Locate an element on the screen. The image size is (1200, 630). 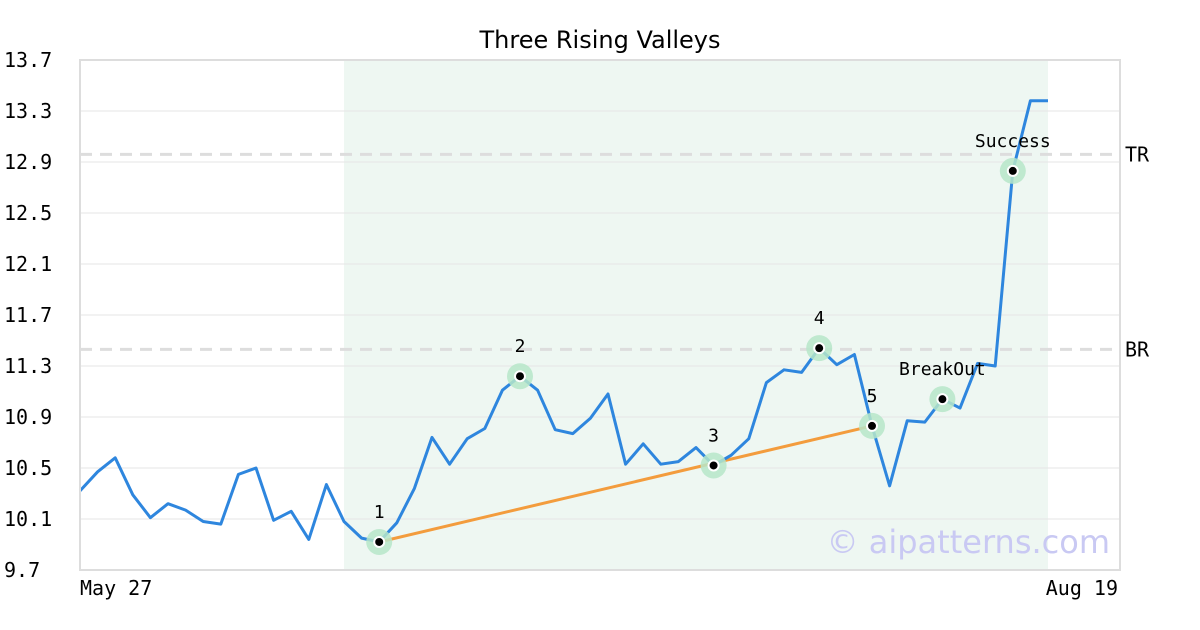
annotation-label: 4 is located at coordinates (819, 318).